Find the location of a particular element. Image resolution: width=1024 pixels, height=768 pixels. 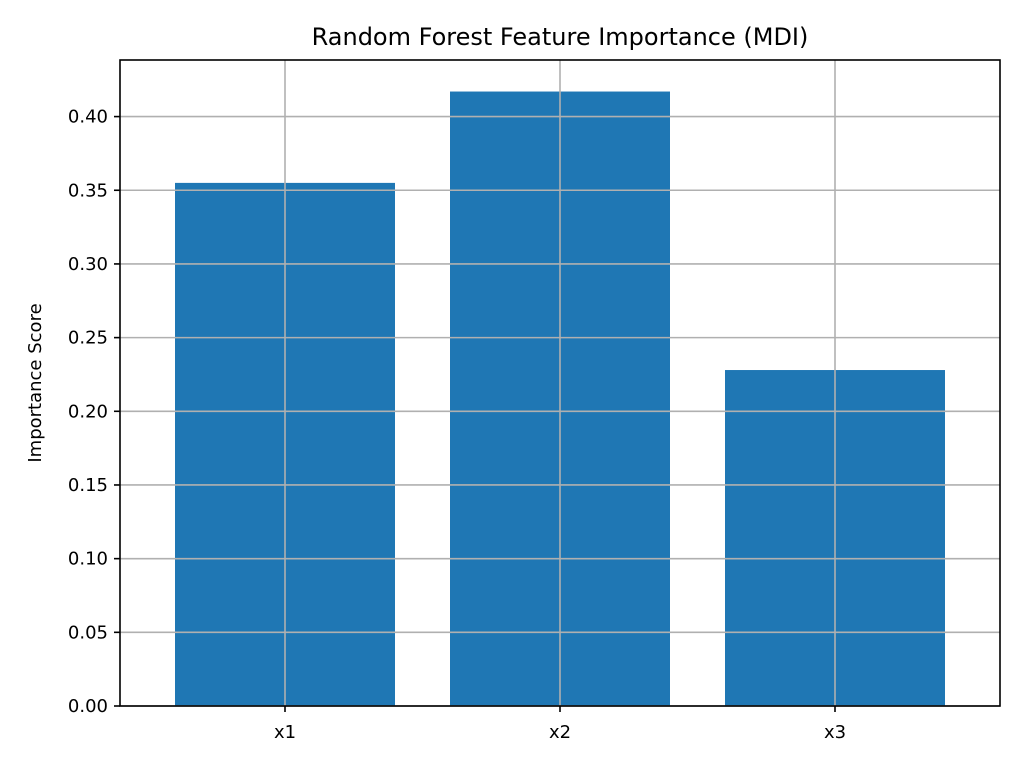

y-tick-label: 0.40 is located at coordinates (88, 117).